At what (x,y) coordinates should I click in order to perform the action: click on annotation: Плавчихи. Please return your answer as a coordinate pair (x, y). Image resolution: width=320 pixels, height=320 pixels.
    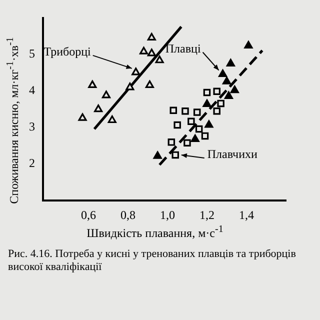
    Looking at the image, I should click on (232, 154).